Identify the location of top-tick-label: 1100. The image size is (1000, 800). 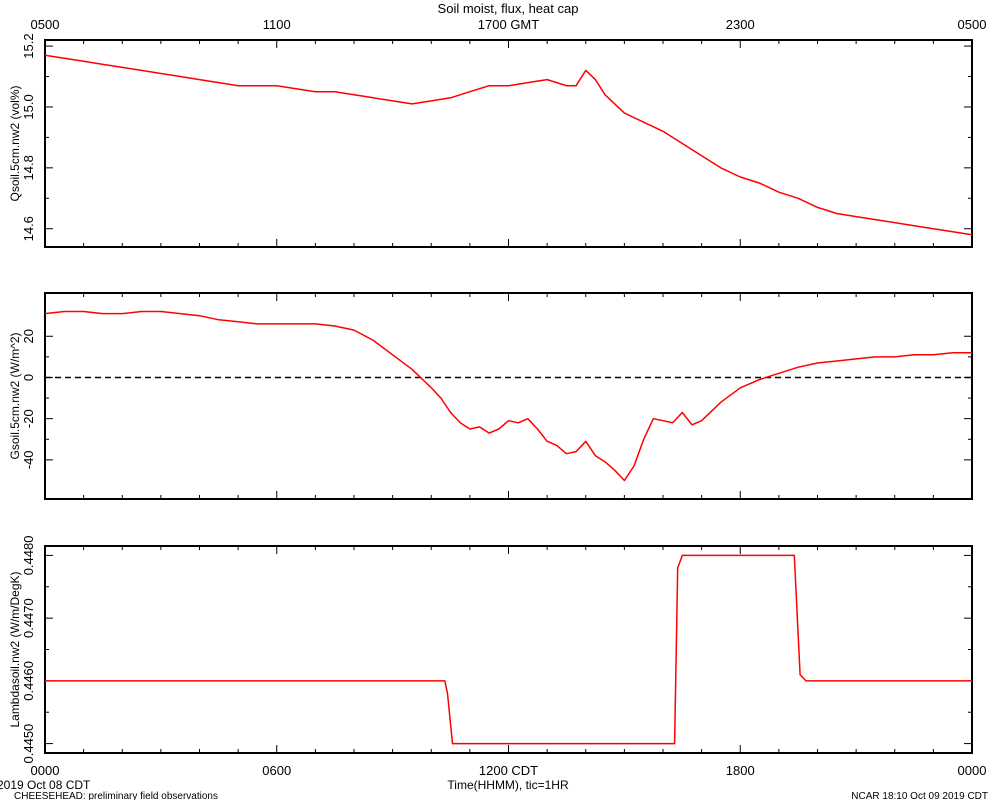
(277, 24).